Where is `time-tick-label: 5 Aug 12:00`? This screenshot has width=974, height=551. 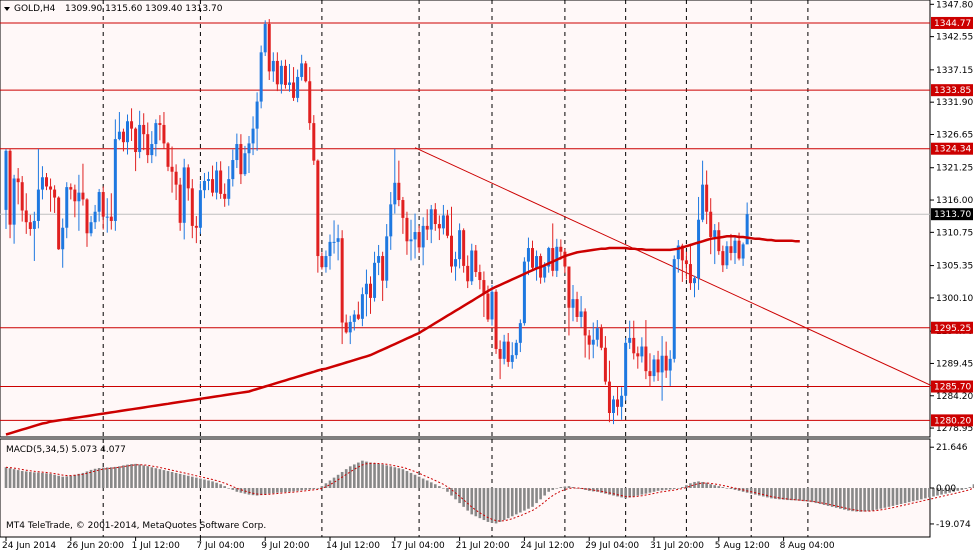
time-tick-label: 5 Aug 12:00 is located at coordinates (742, 546).